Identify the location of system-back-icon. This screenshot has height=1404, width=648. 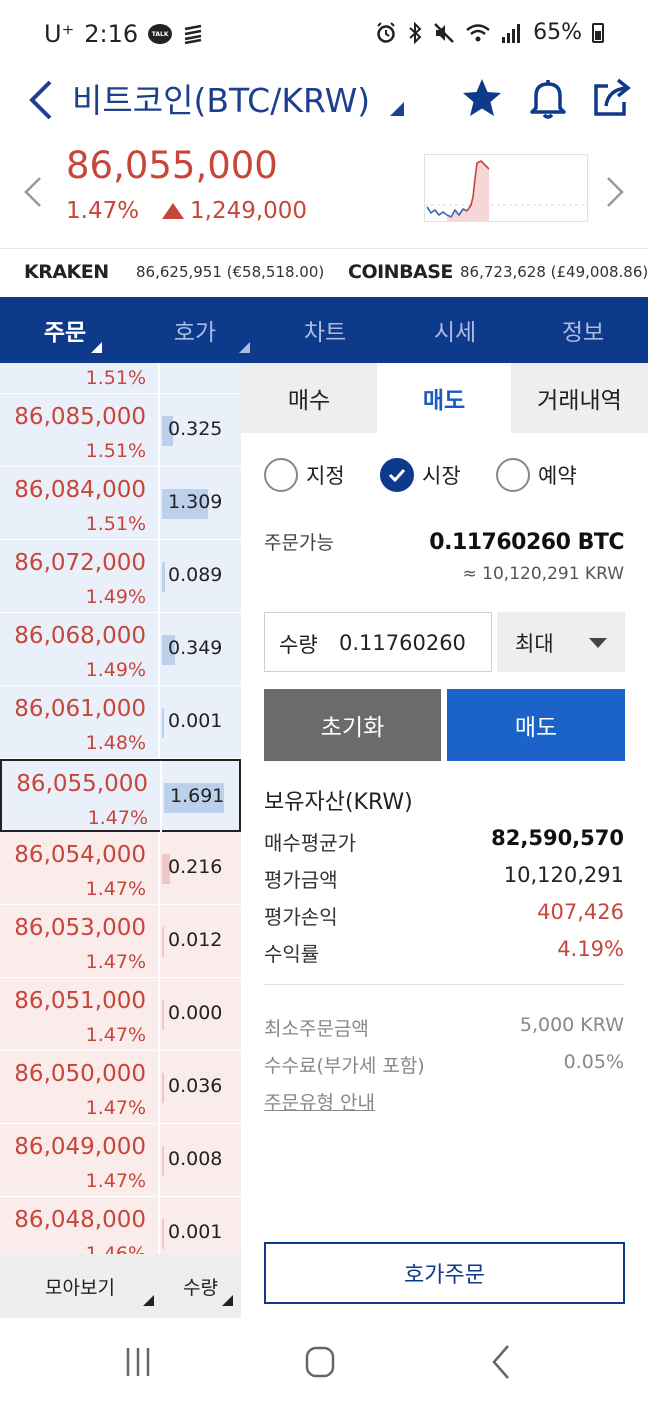
(502, 1362).